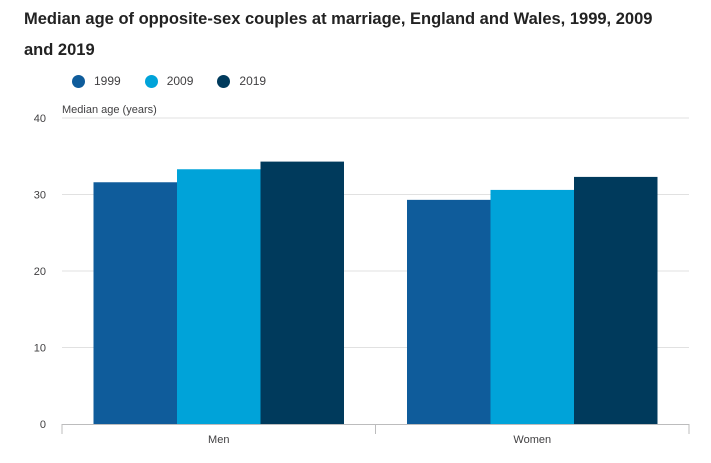 Image resolution: width=711 pixels, height=463 pixels. I want to click on y-tick-label: 30, so click(40, 196).